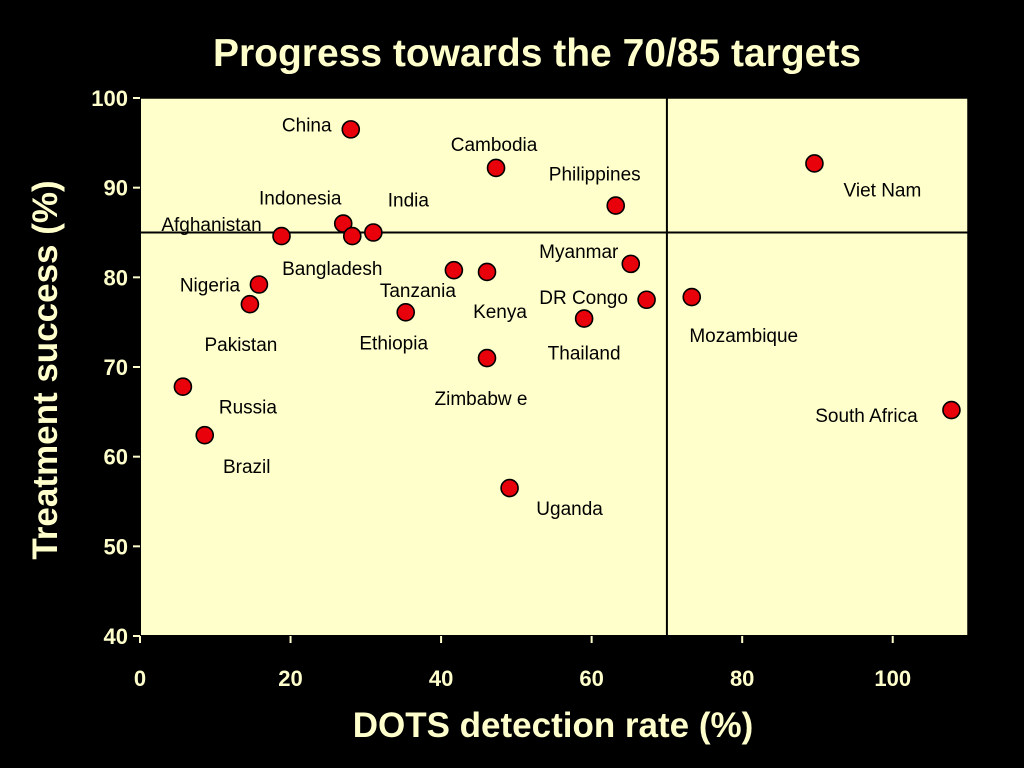  I want to click on y-tick-label: 80, so click(116, 277).